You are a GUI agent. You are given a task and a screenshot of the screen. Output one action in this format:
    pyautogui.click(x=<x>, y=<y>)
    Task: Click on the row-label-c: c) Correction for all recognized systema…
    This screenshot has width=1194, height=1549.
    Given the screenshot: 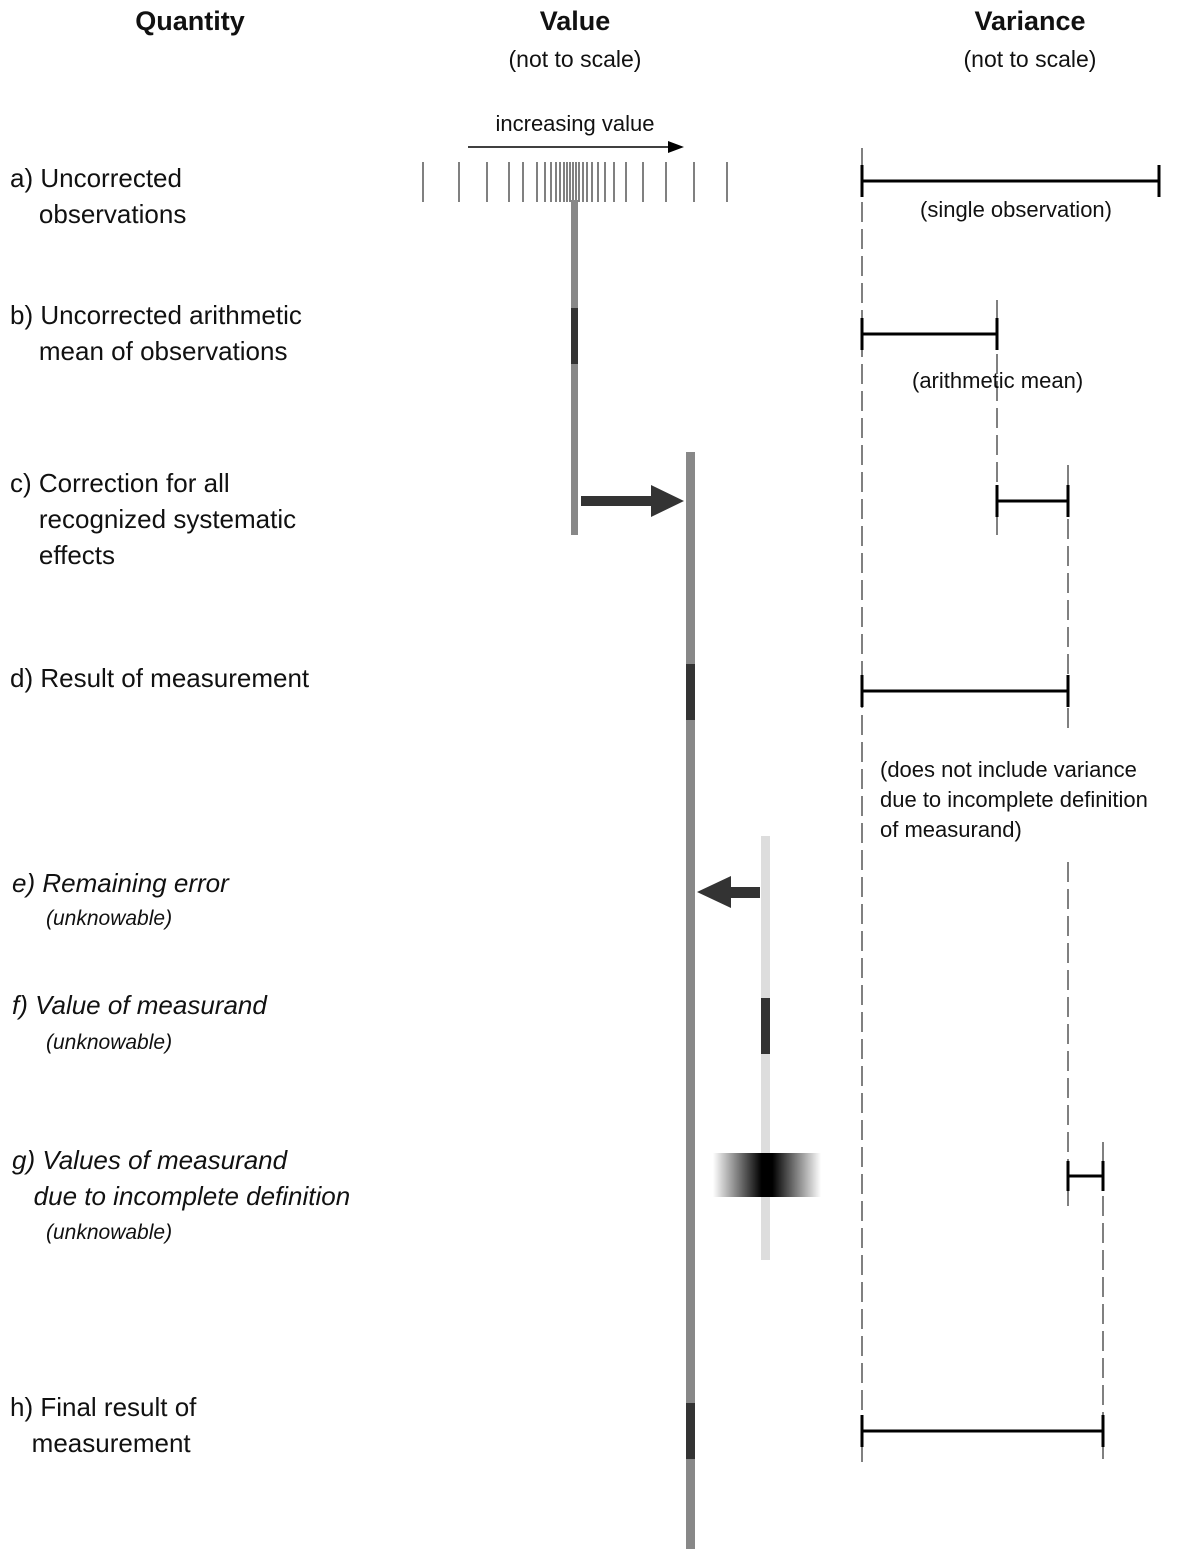 What is the action you would take?
    pyautogui.click(x=153, y=519)
    